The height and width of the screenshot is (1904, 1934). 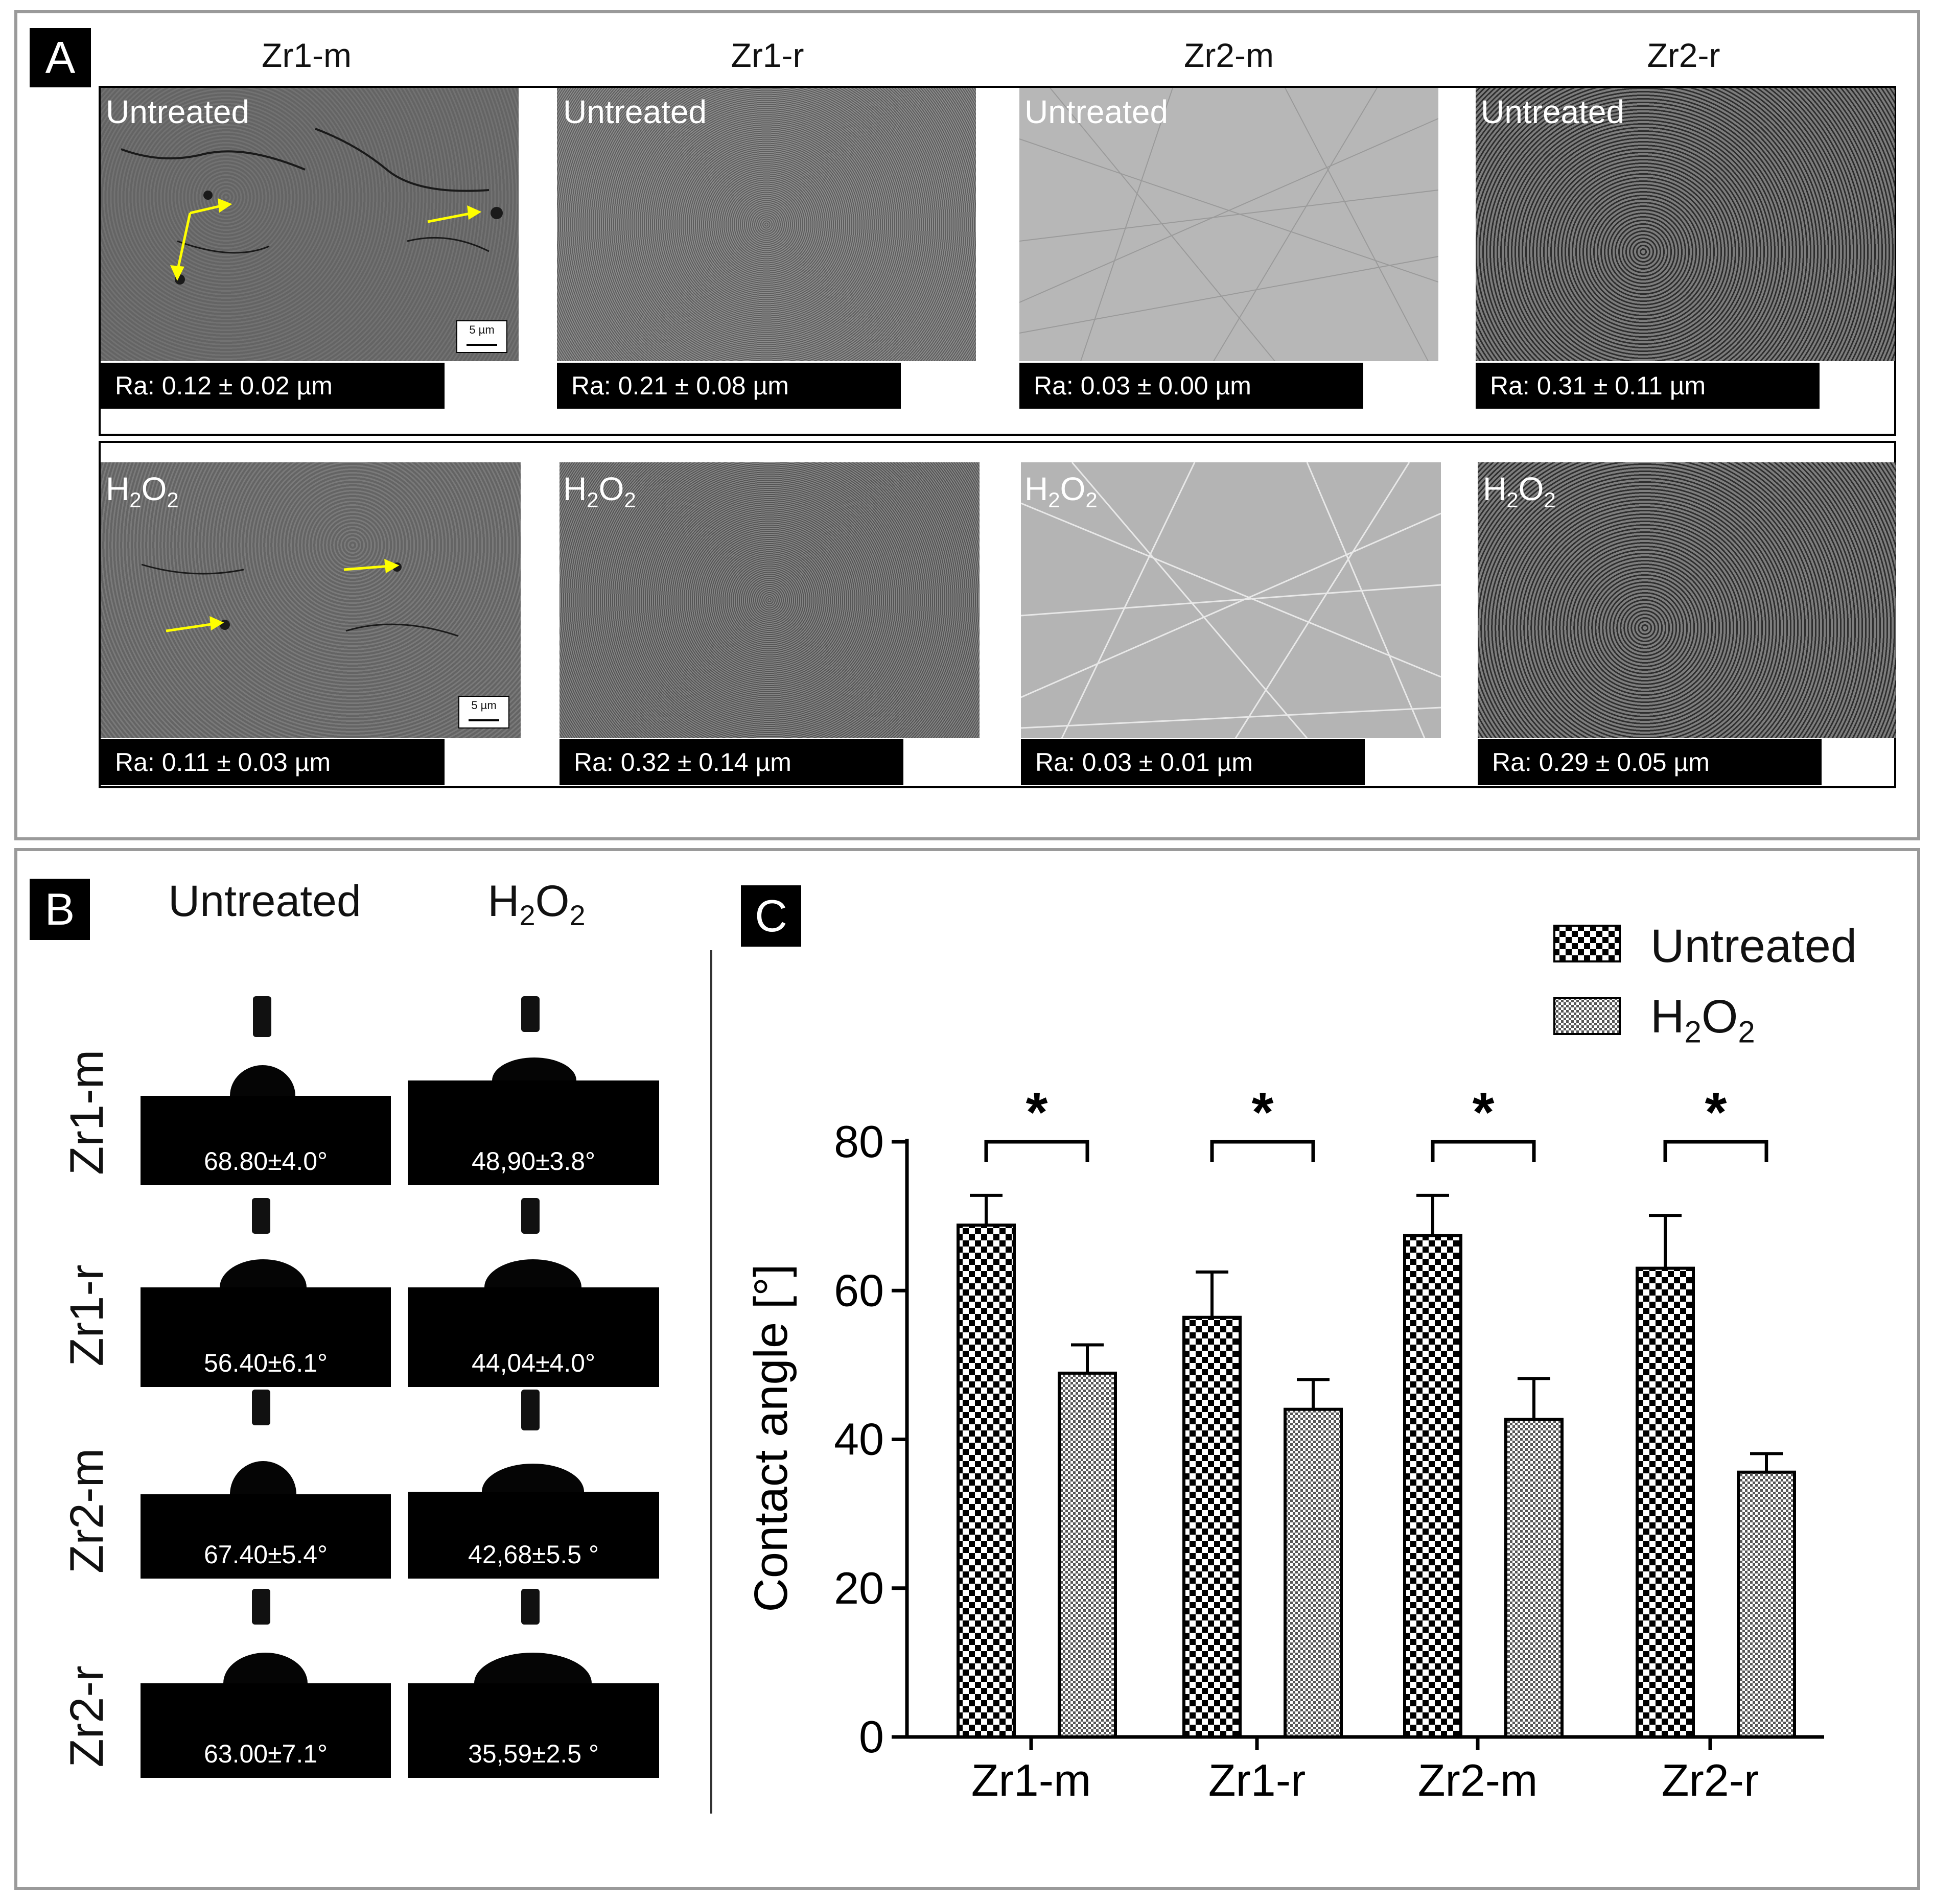 I want to click on panel-a-letter: A, so click(x=60, y=57).